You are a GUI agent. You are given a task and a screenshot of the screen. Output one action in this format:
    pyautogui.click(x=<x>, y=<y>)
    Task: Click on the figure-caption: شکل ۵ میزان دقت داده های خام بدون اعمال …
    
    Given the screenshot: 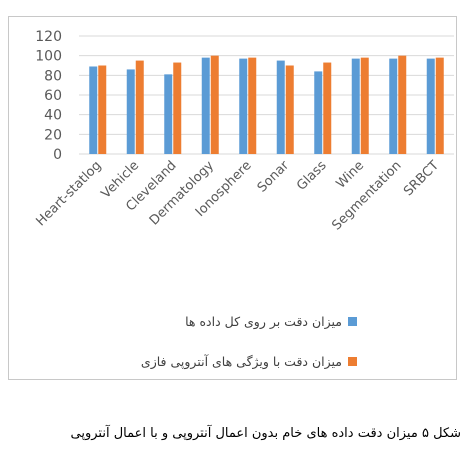 What is the action you would take?
    pyautogui.click(x=265, y=433)
    